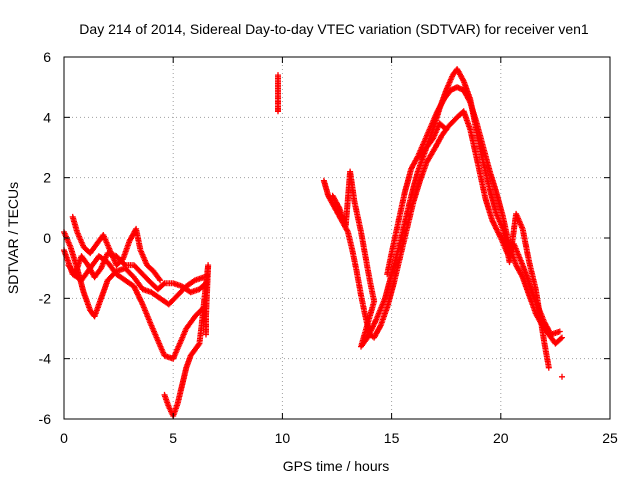 This screenshot has width=640, height=480. Describe the element at coordinates (116, 248) in the screenshot. I see `series-track-c` at that location.